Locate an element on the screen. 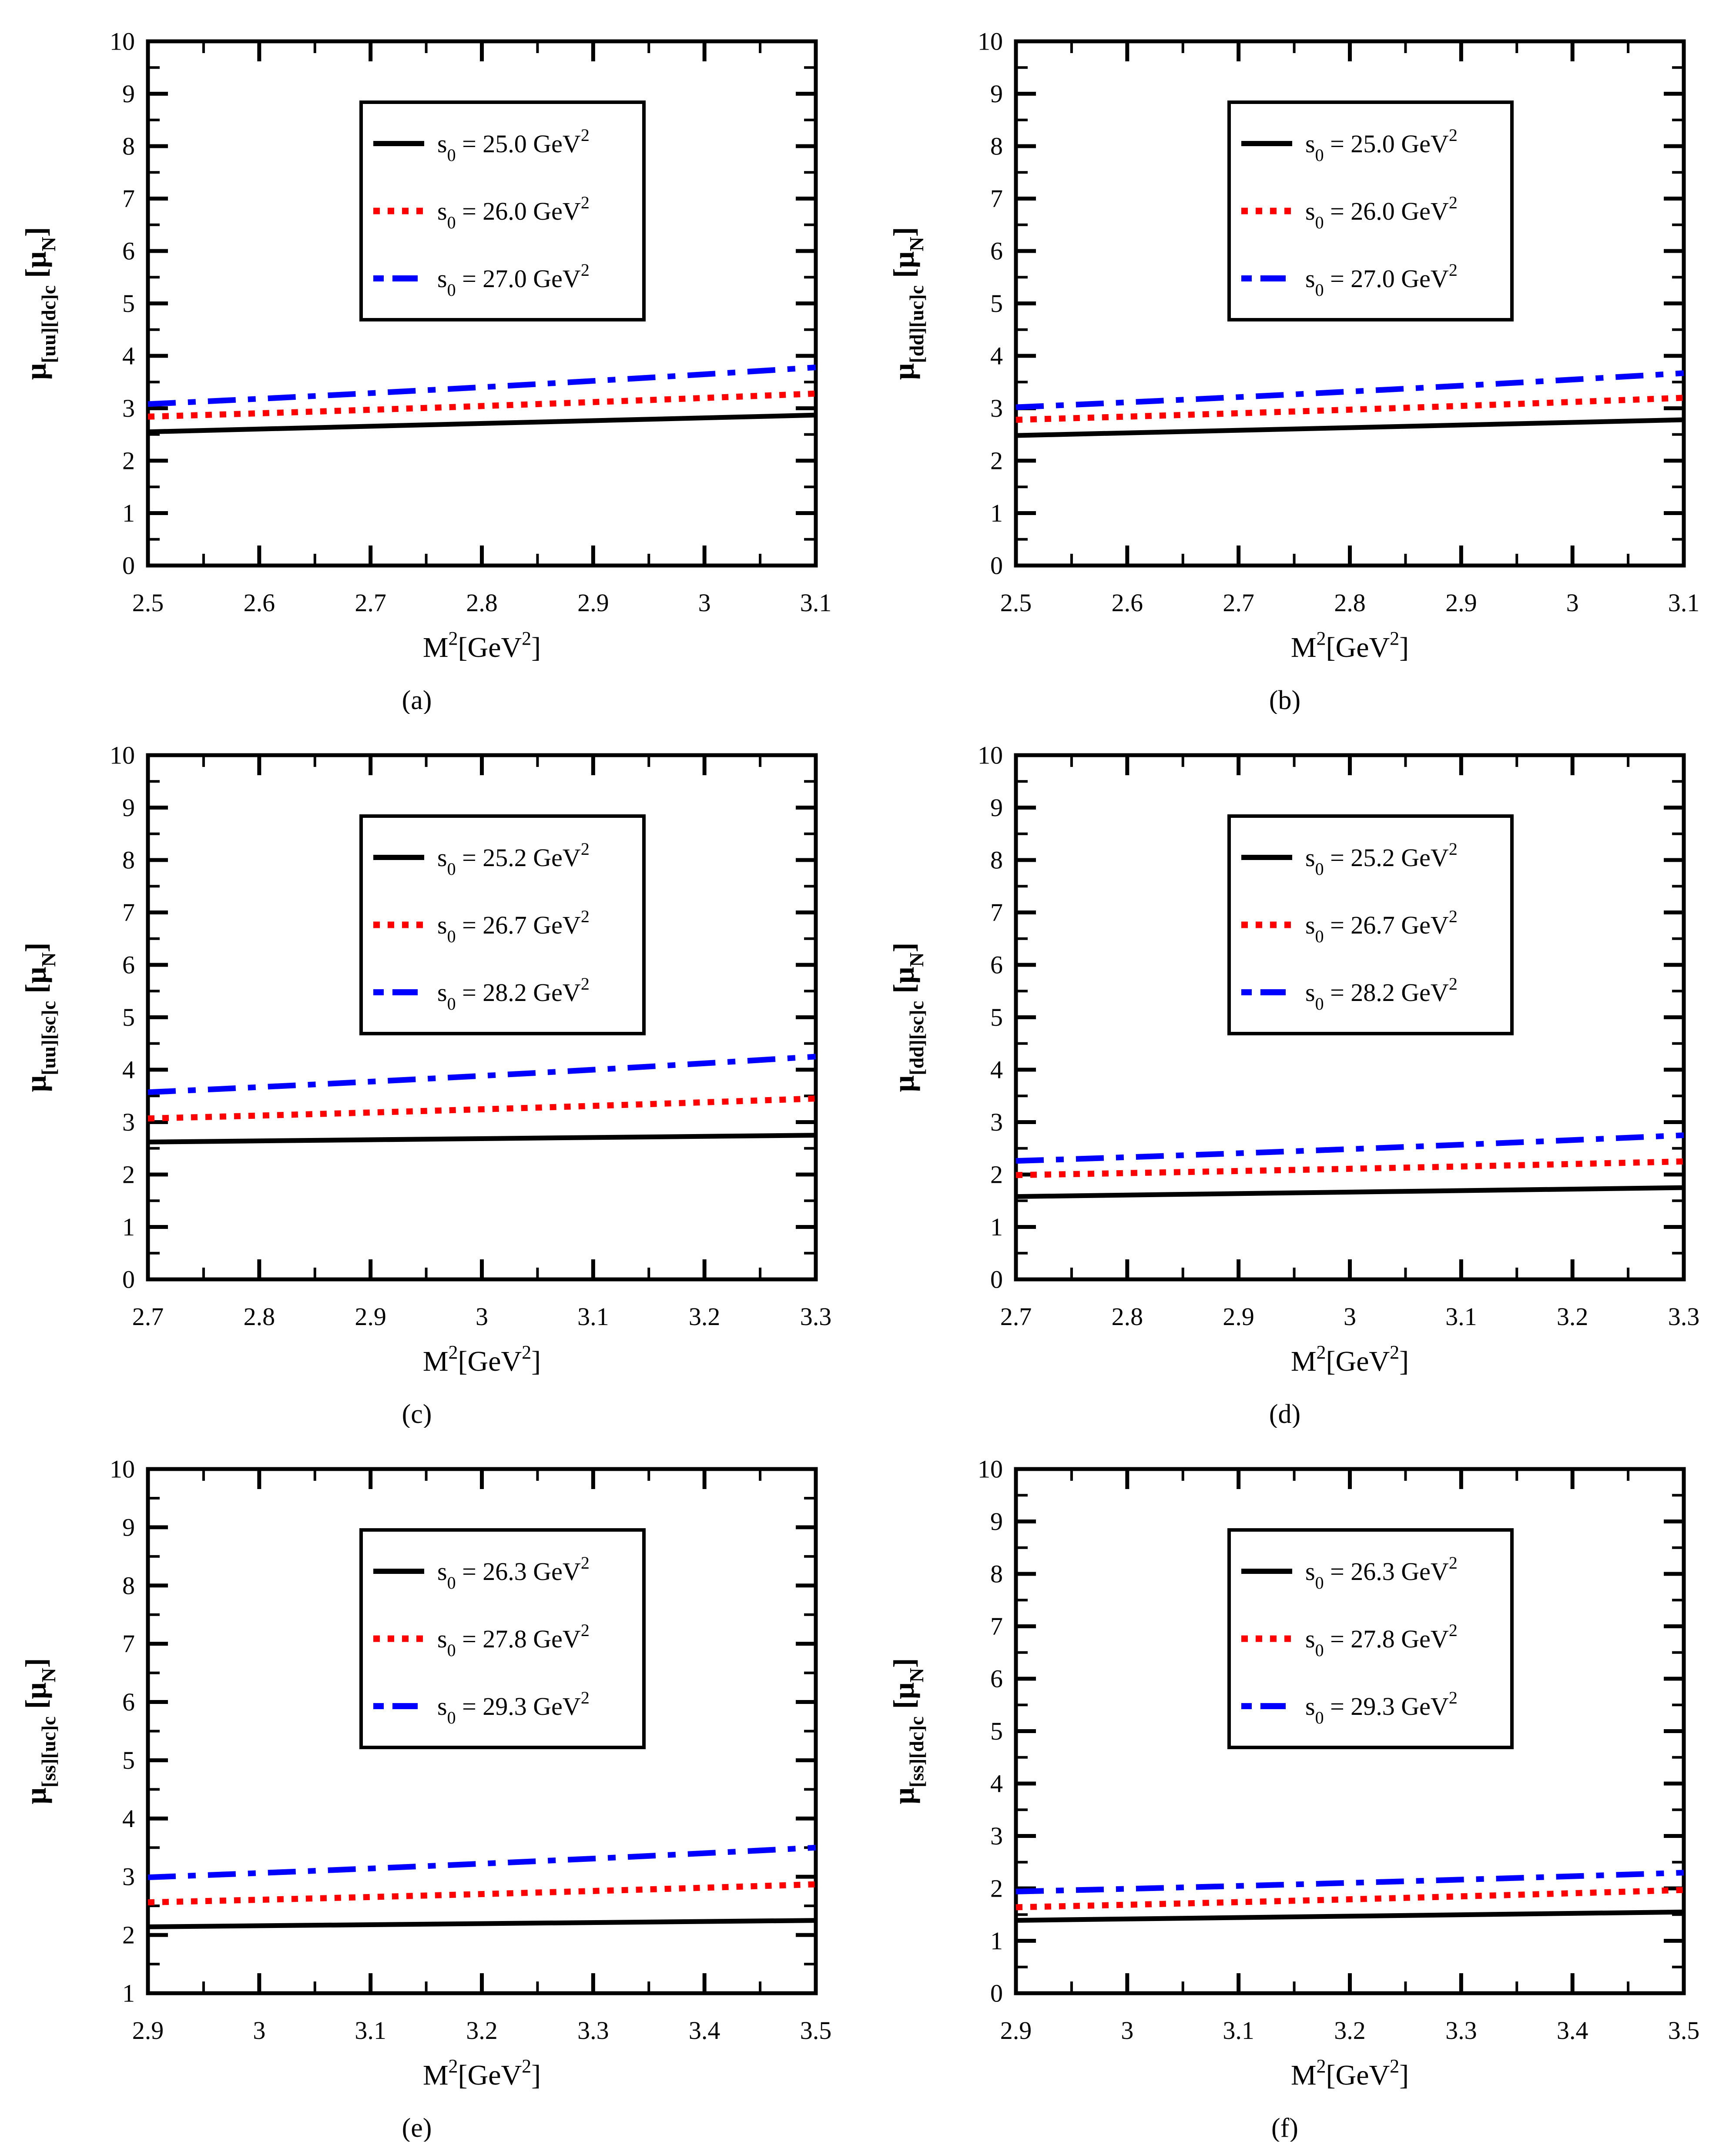 This screenshot has height=2142, width=1736. y-axis-label-text: μ[dd][sc]c [μN] is located at coordinates (907, 1017).